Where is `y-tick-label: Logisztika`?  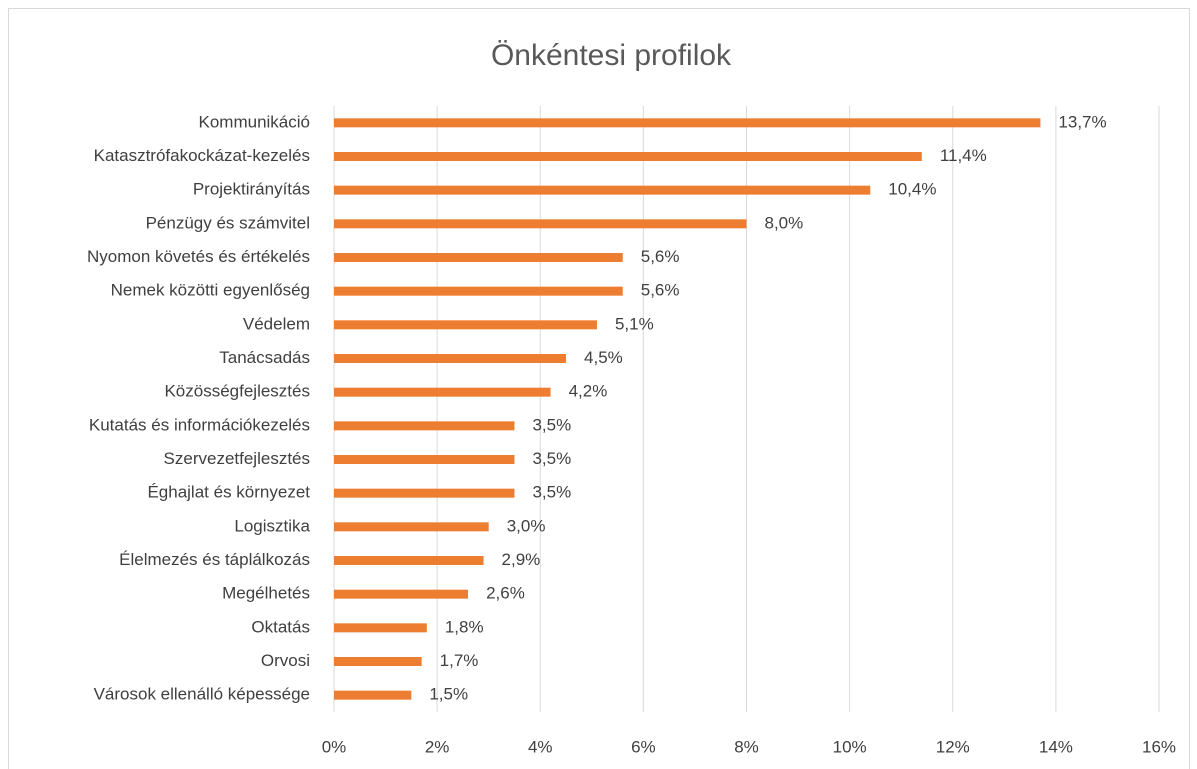 y-tick-label: Logisztika is located at coordinates (272, 525).